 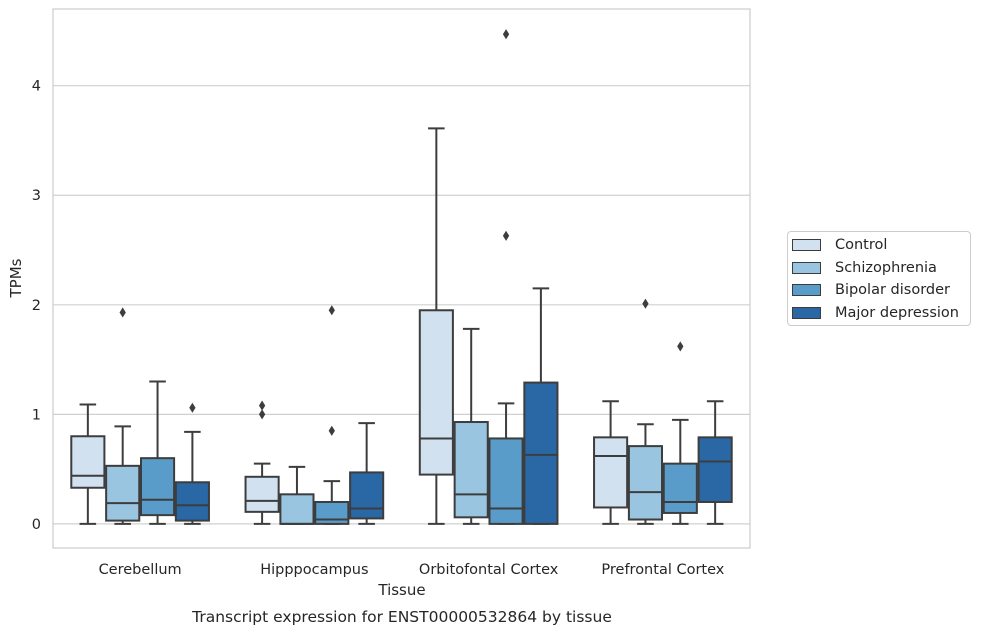 I want to click on x-tick-label: Prefrontal Cortex, so click(x=662, y=570).